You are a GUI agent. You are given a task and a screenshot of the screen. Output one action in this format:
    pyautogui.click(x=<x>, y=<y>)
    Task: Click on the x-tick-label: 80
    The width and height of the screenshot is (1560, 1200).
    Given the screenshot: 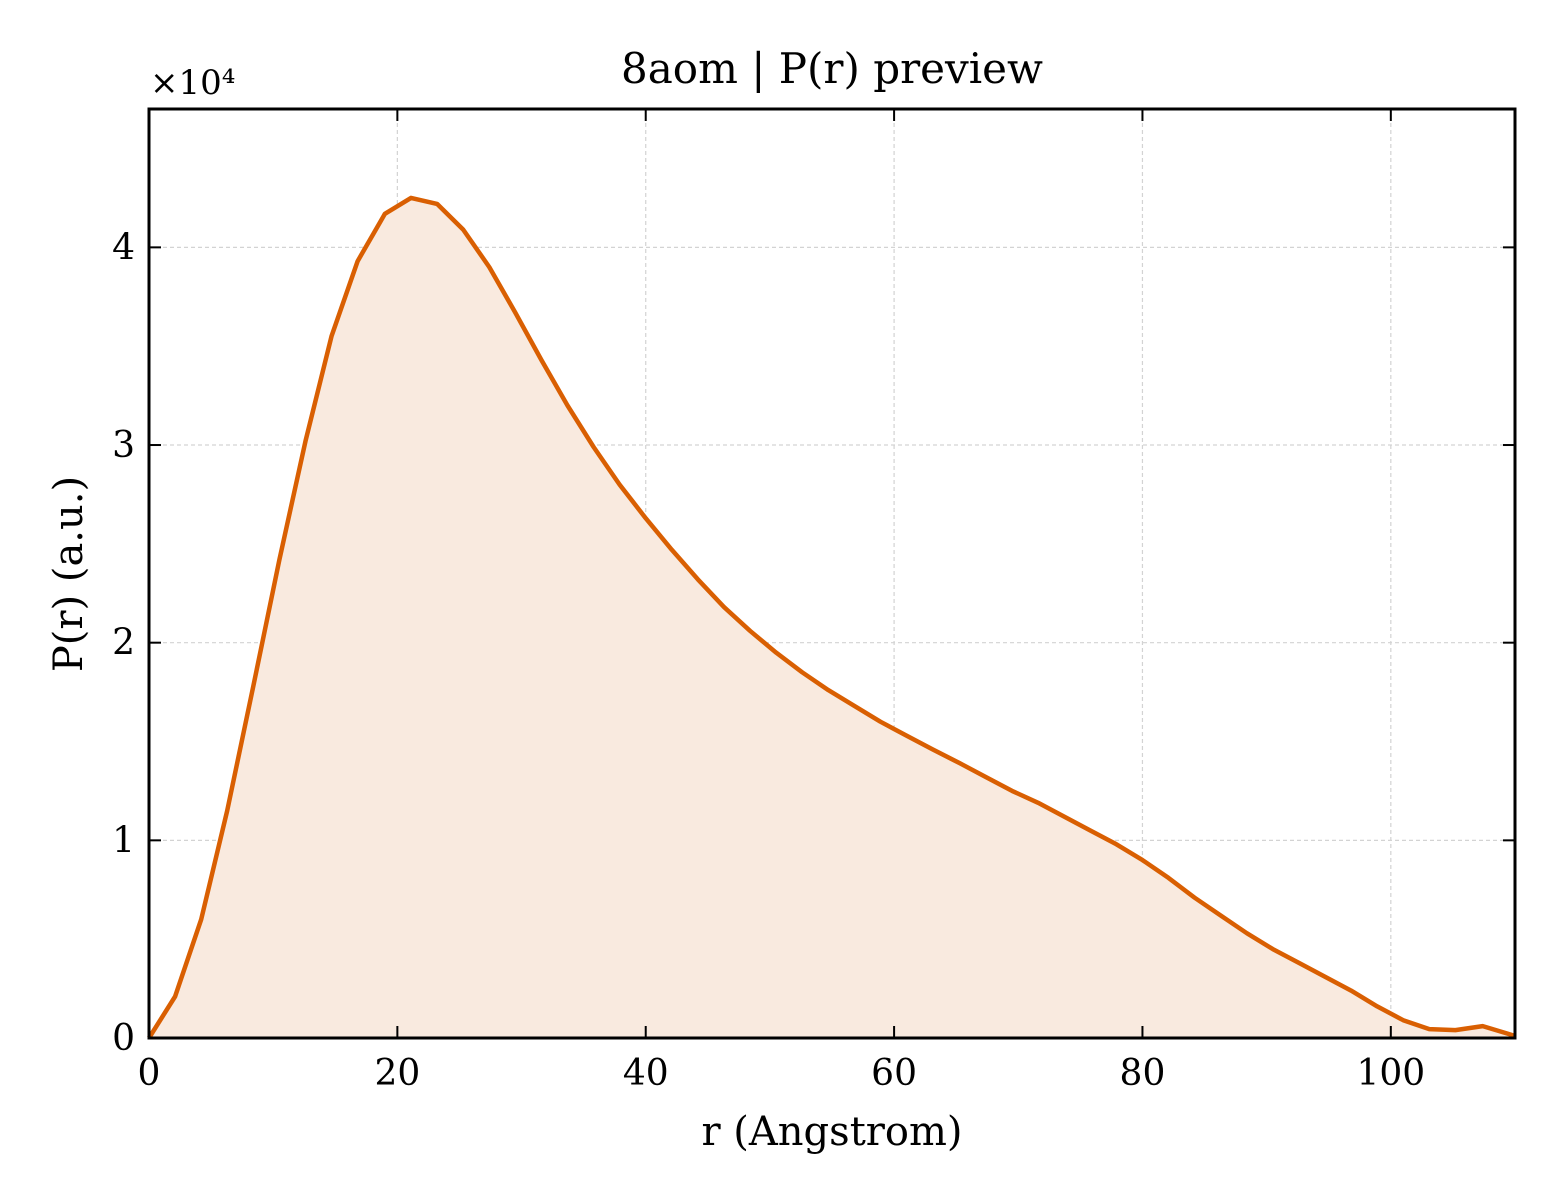 What is the action you would take?
    pyautogui.click(x=1143, y=1073)
    